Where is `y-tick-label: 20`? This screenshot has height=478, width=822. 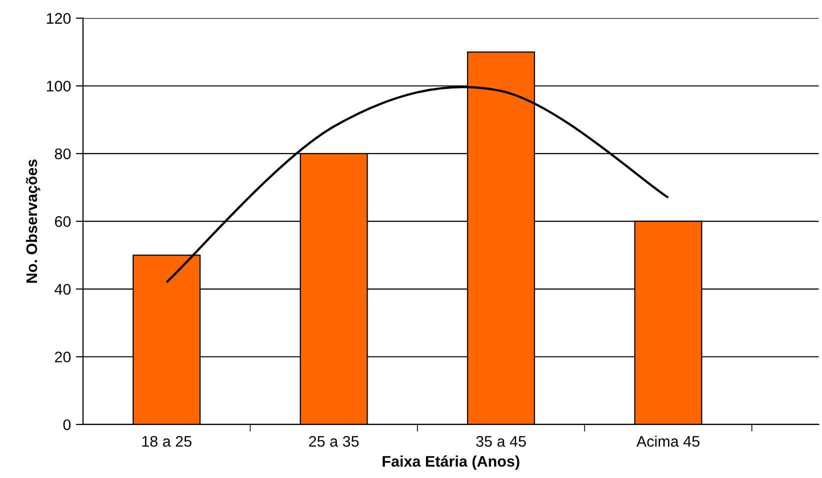 y-tick-label: 20 is located at coordinates (62, 357).